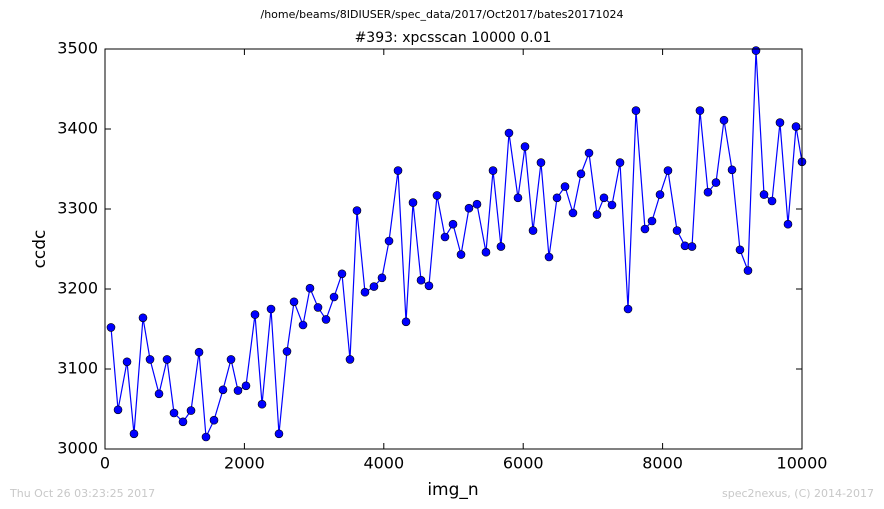 The width and height of the screenshot is (884, 509). I want to click on x-tick-label: 8000, so click(662, 463).